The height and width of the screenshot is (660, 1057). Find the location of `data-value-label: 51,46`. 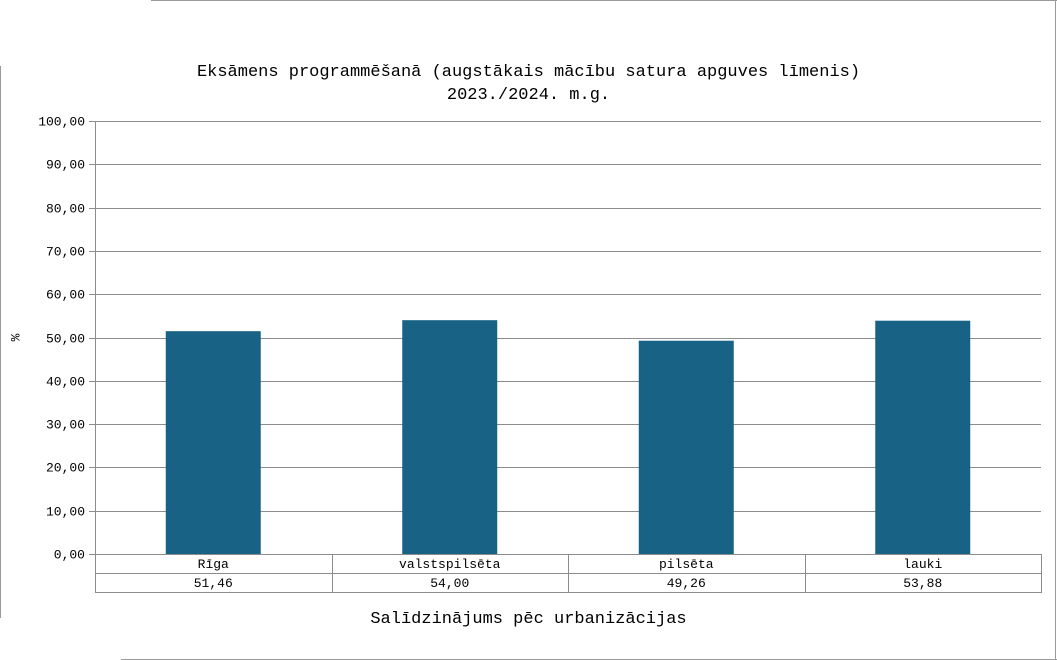

data-value-label: 51,46 is located at coordinates (213, 583).